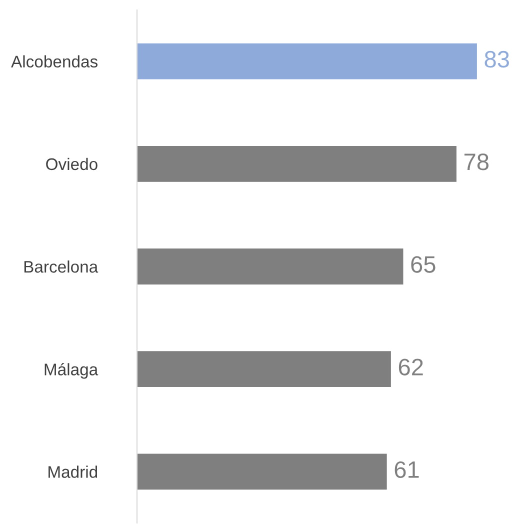 This screenshot has width=529, height=525. Describe the element at coordinates (54, 61) in the screenshot. I see `y-tick-label: Alcobendas` at that location.